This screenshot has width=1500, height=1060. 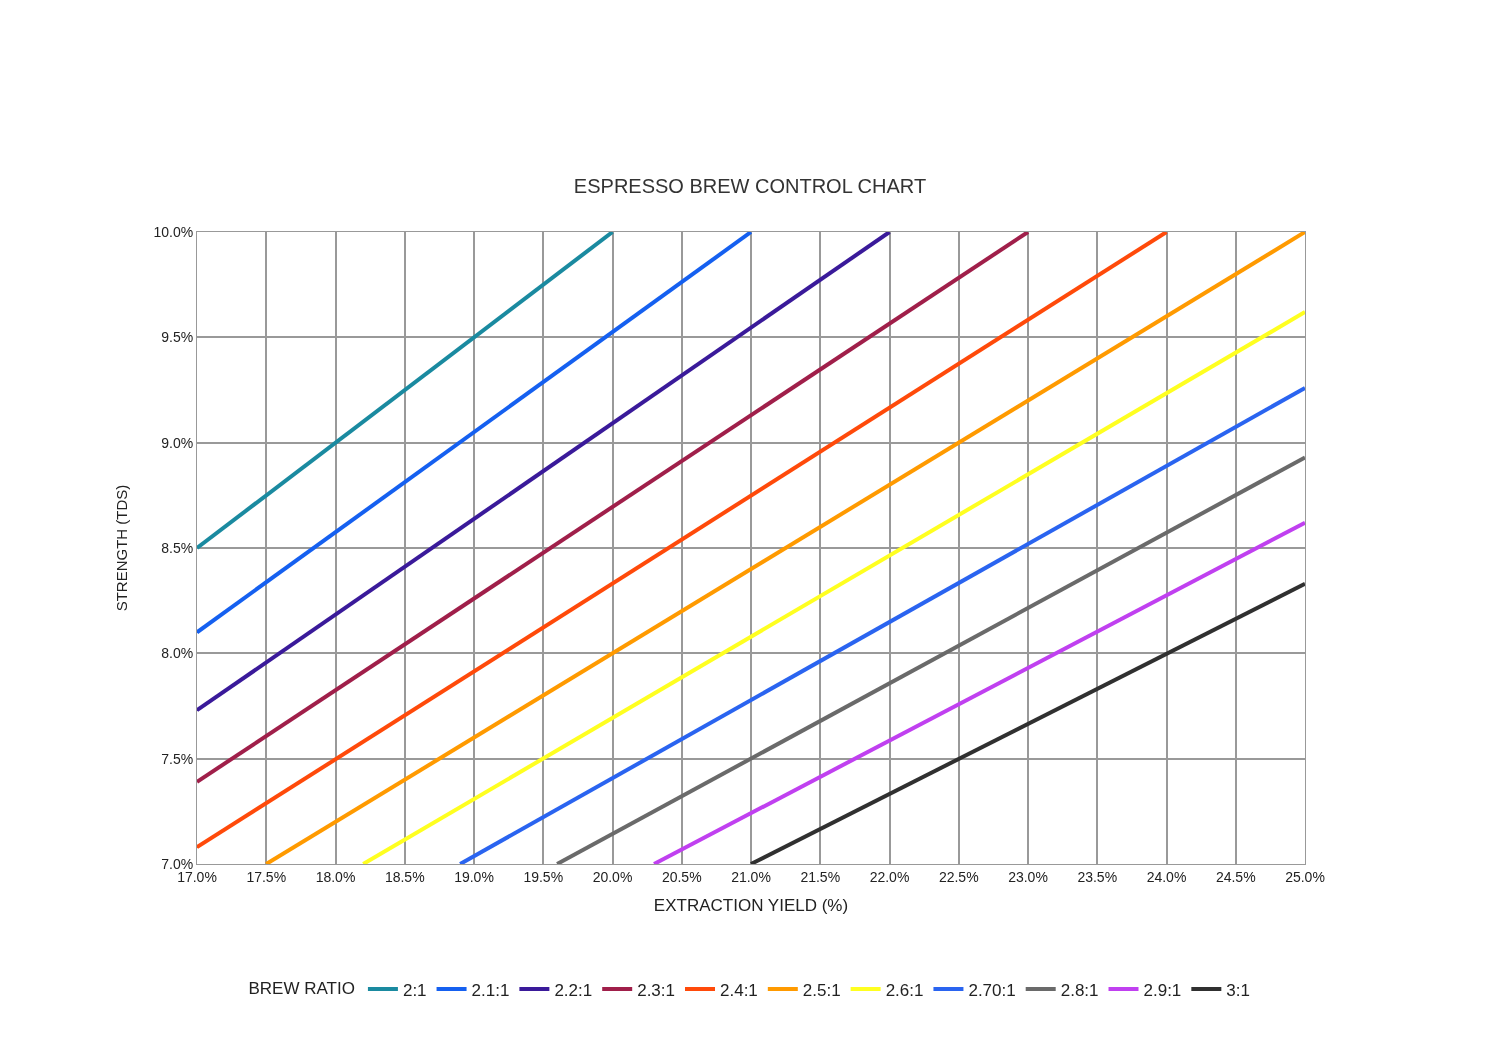 I want to click on legend-title: BREW RATIO, so click(x=301, y=988).